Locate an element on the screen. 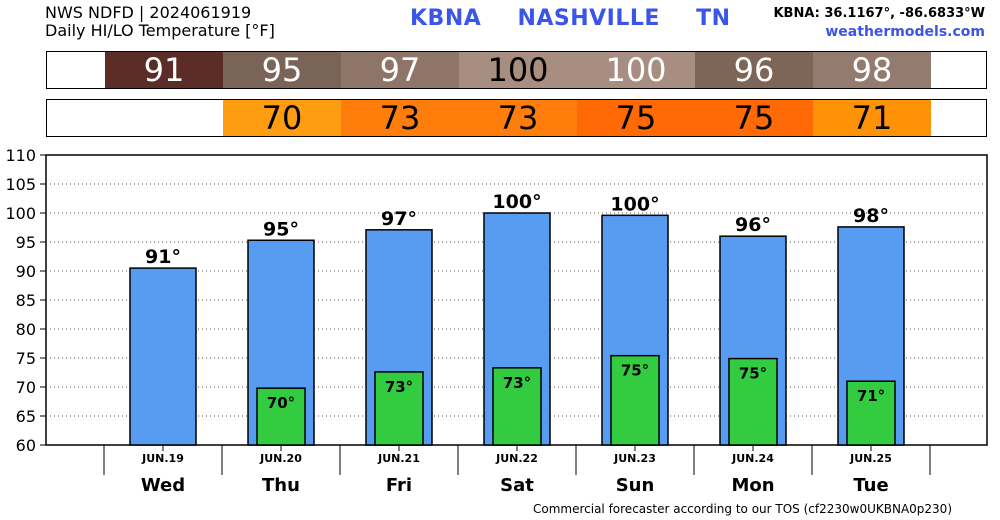  y-tick-label: 60 is located at coordinates (26, 445).